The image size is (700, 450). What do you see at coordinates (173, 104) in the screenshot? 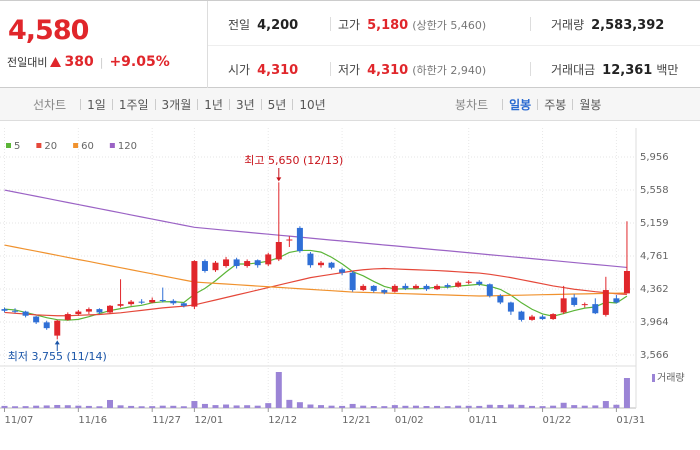
I see `period-button: 3개월` at bounding box center [173, 104].